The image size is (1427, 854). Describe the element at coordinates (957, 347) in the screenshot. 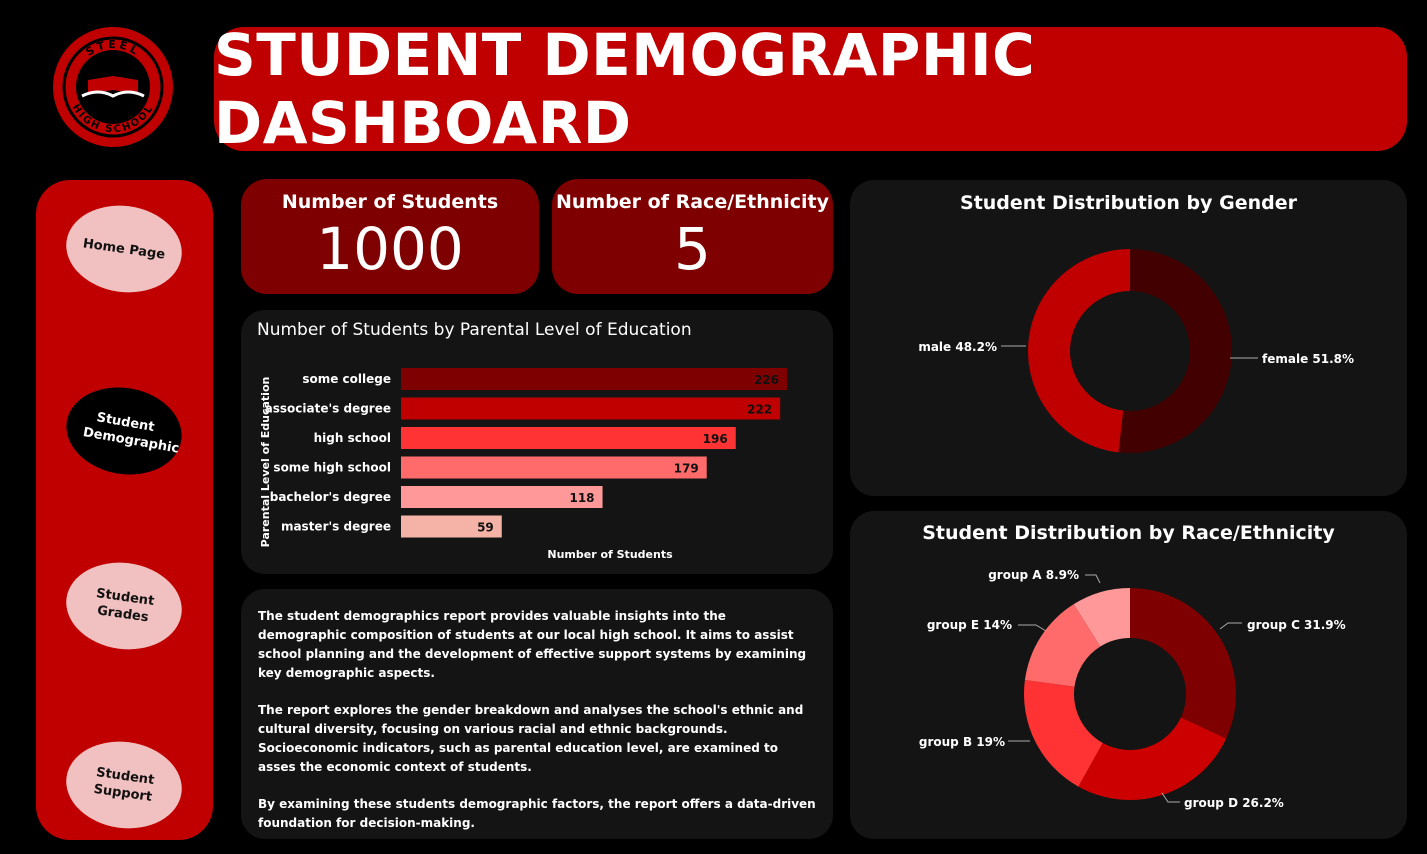

I see `slice-label: male 48.2%` at that location.